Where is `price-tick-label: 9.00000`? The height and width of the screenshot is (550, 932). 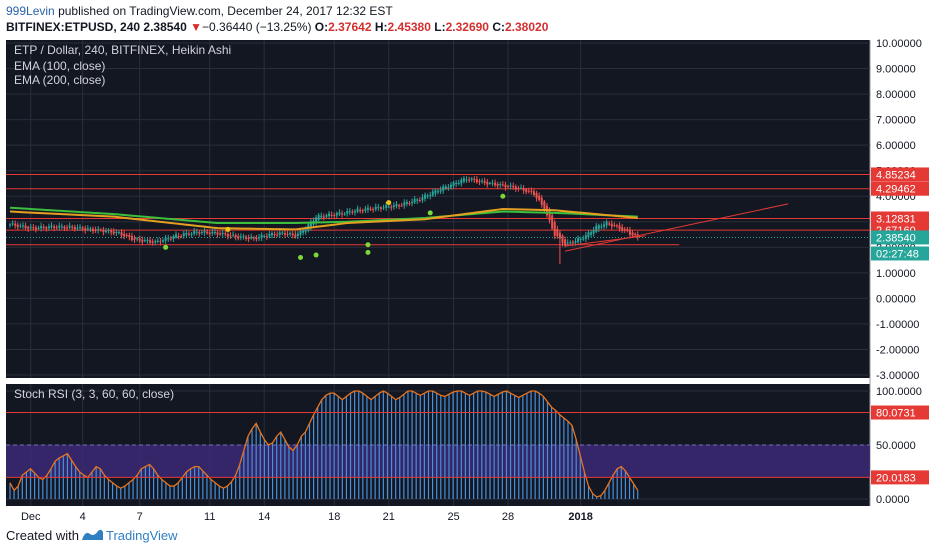 price-tick-label: 9.00000 is located at coordinates (896, 70).